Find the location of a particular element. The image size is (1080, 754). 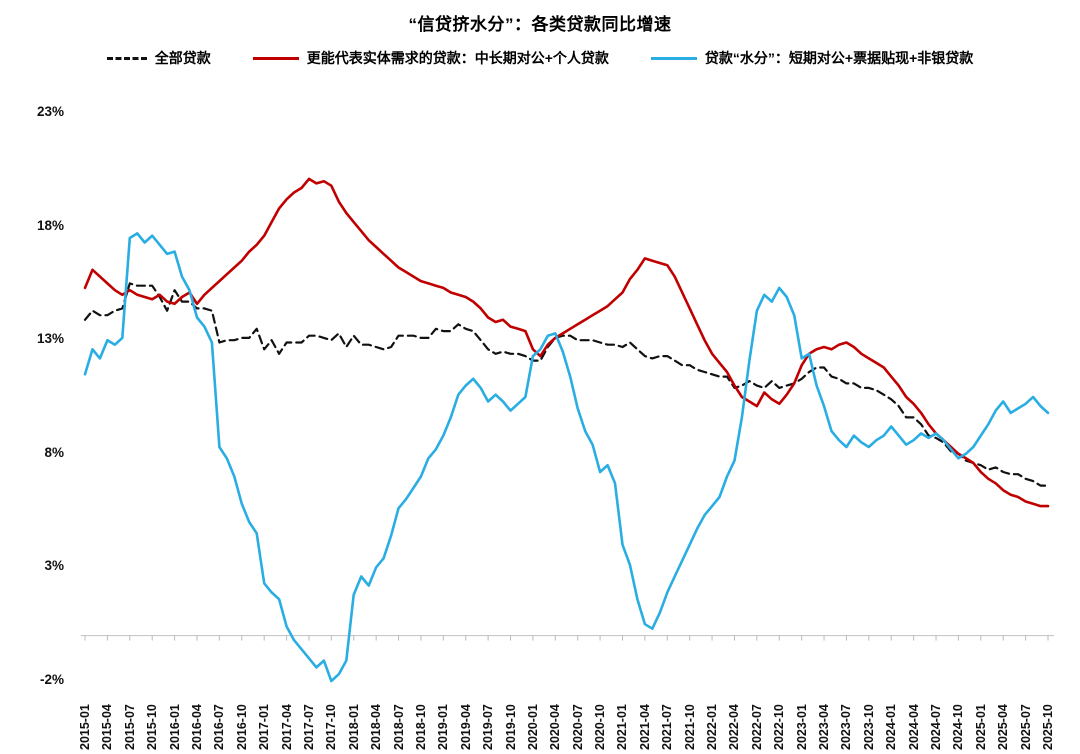

x-axis-label: 2023-01 is located at coordinates (801, 727).